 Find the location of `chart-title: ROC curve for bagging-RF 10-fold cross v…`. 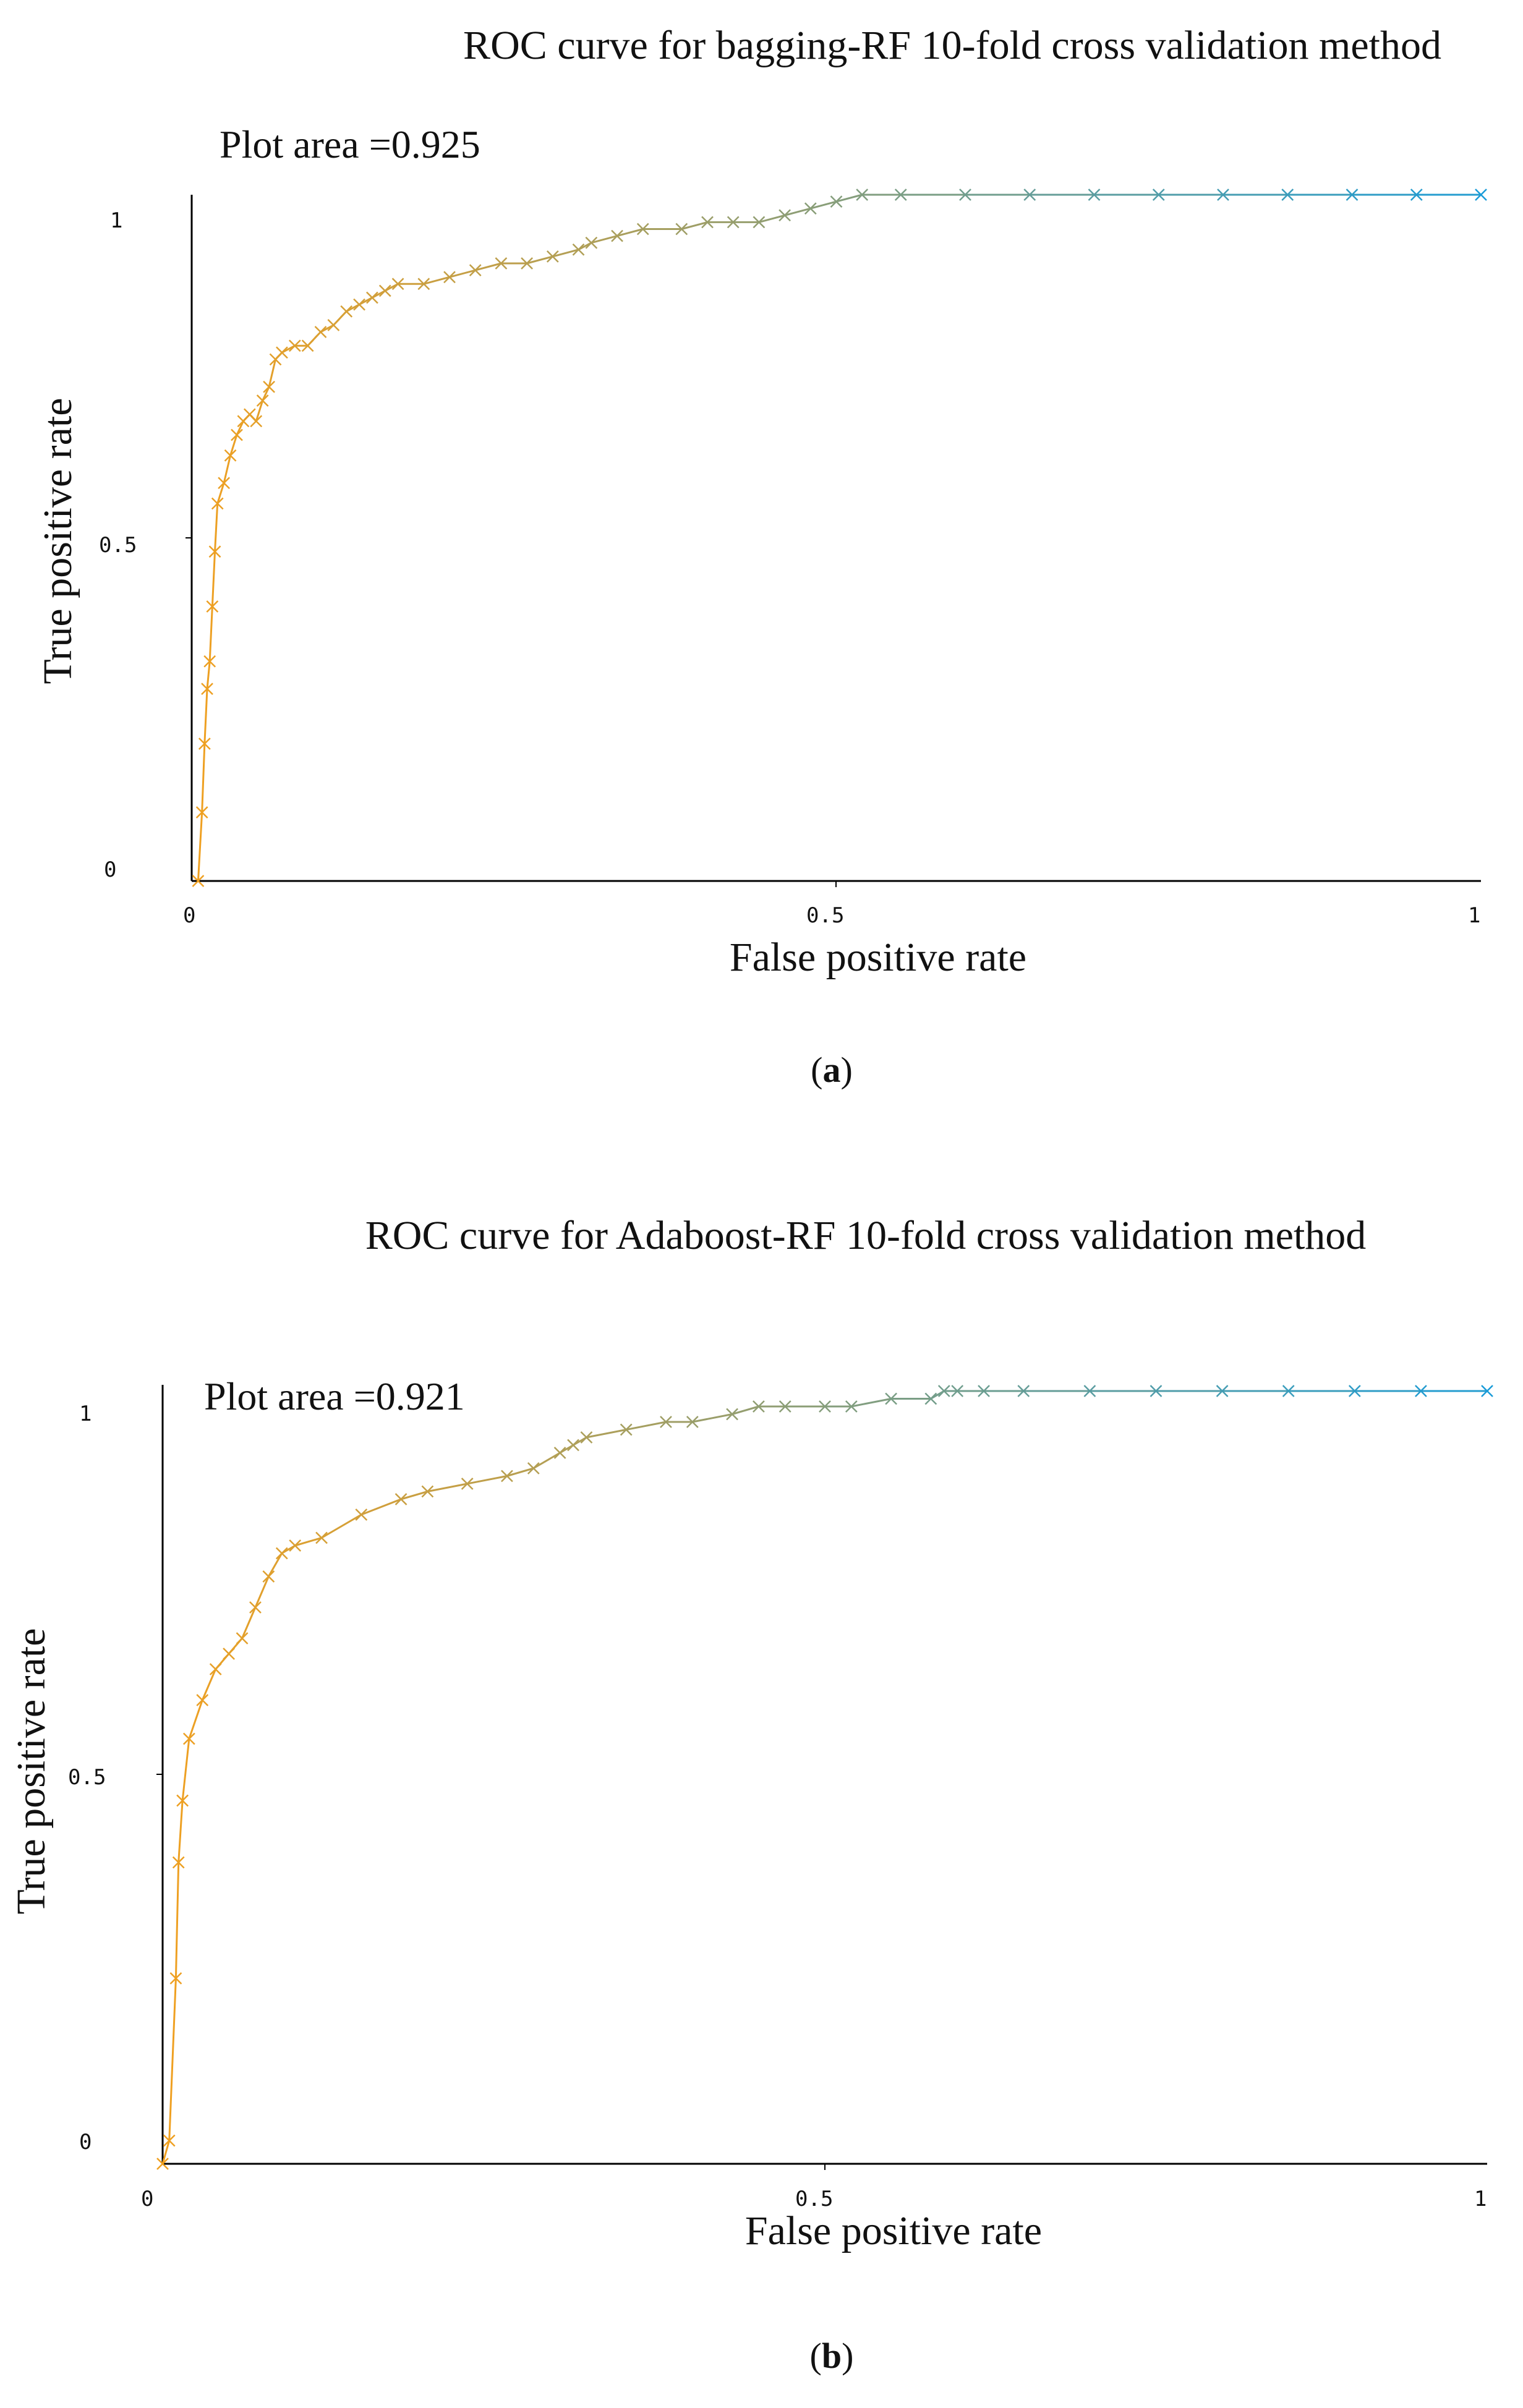

chart-title: ROC curve for bagging-RF 10-fold cross v… is located at coordinates (952, 45).